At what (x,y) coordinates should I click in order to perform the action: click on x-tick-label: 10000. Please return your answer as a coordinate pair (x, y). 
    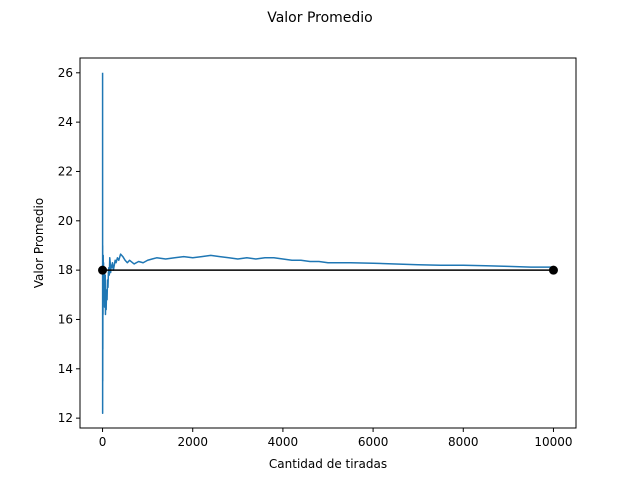
    Looking at the image, I should click on (553, 442).